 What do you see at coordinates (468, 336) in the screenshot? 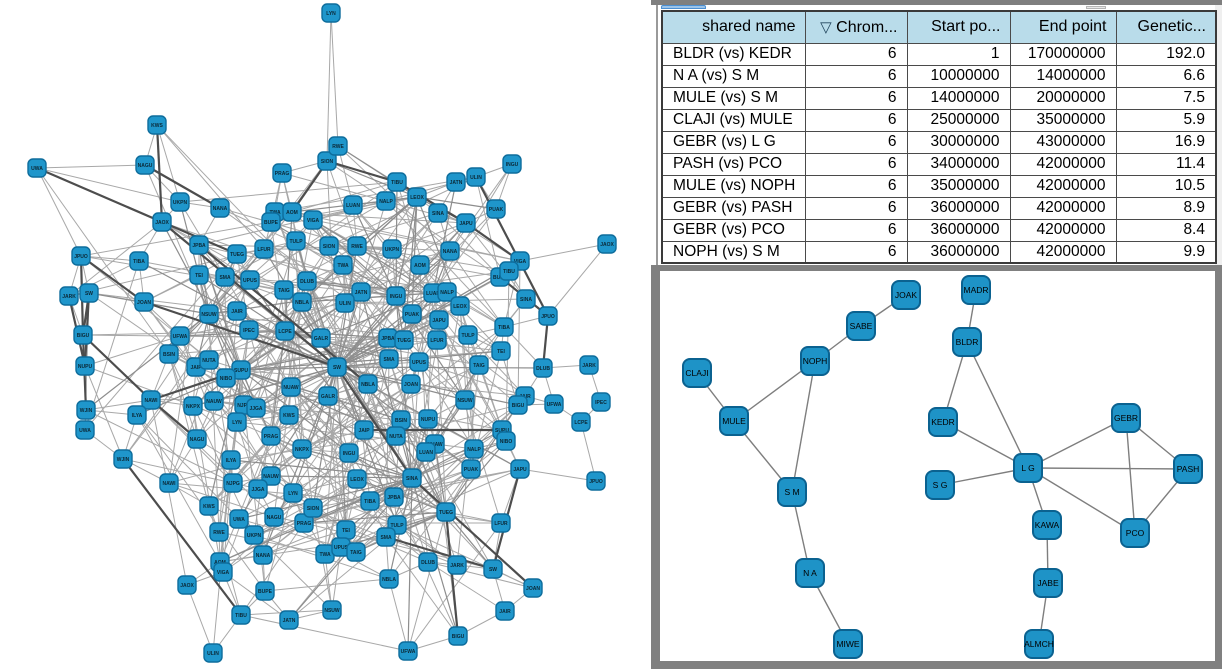
I see `svg-text: TULP` at bounding box center [468, 336].